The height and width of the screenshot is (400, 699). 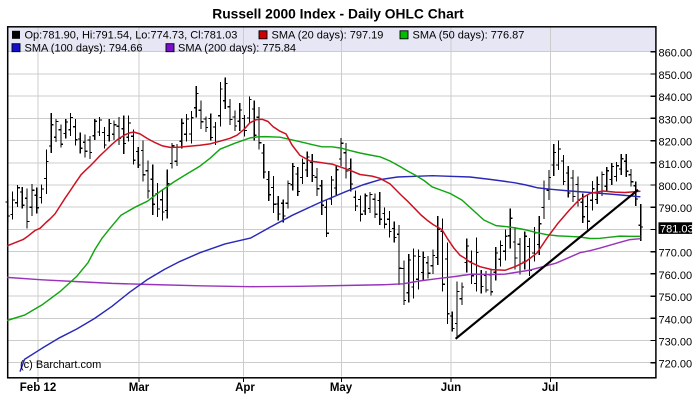 I want to click on svg-text: Mar, so click(x=139, y=388).